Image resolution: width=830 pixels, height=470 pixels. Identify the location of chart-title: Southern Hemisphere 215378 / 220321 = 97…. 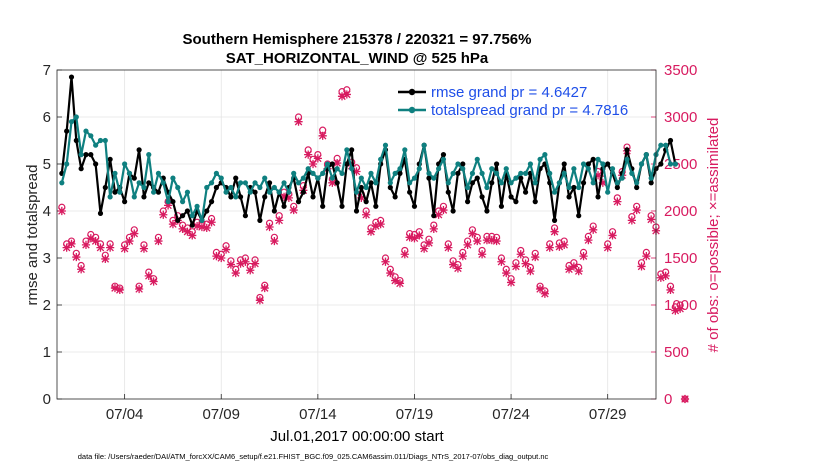
(357, 39).